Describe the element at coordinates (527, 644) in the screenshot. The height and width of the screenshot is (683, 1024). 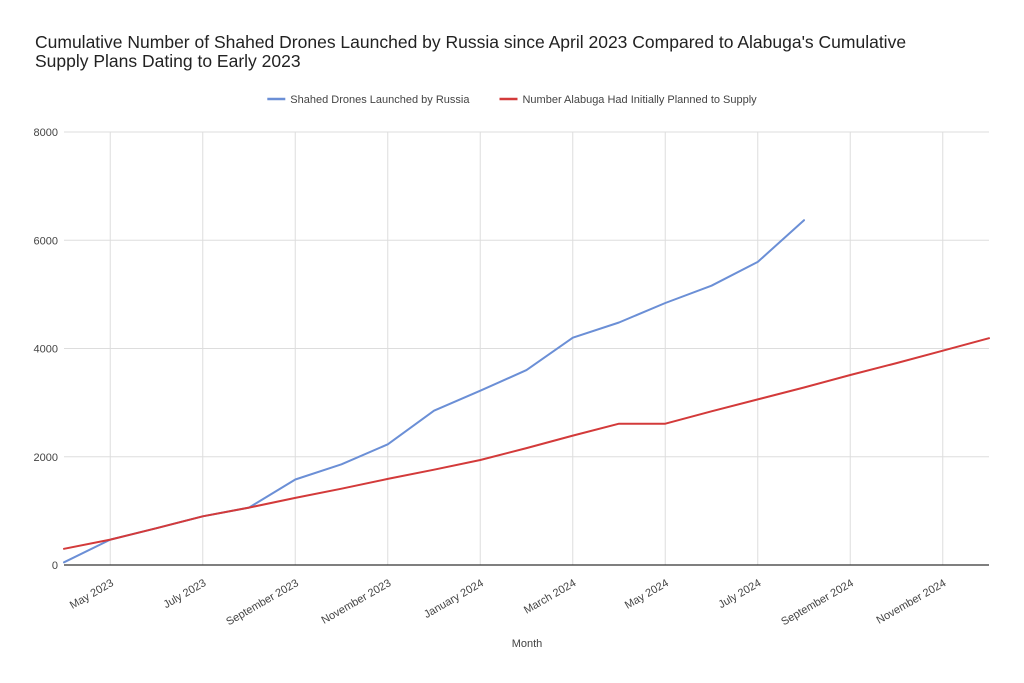
I see `x-axis-title: Month` at that location.